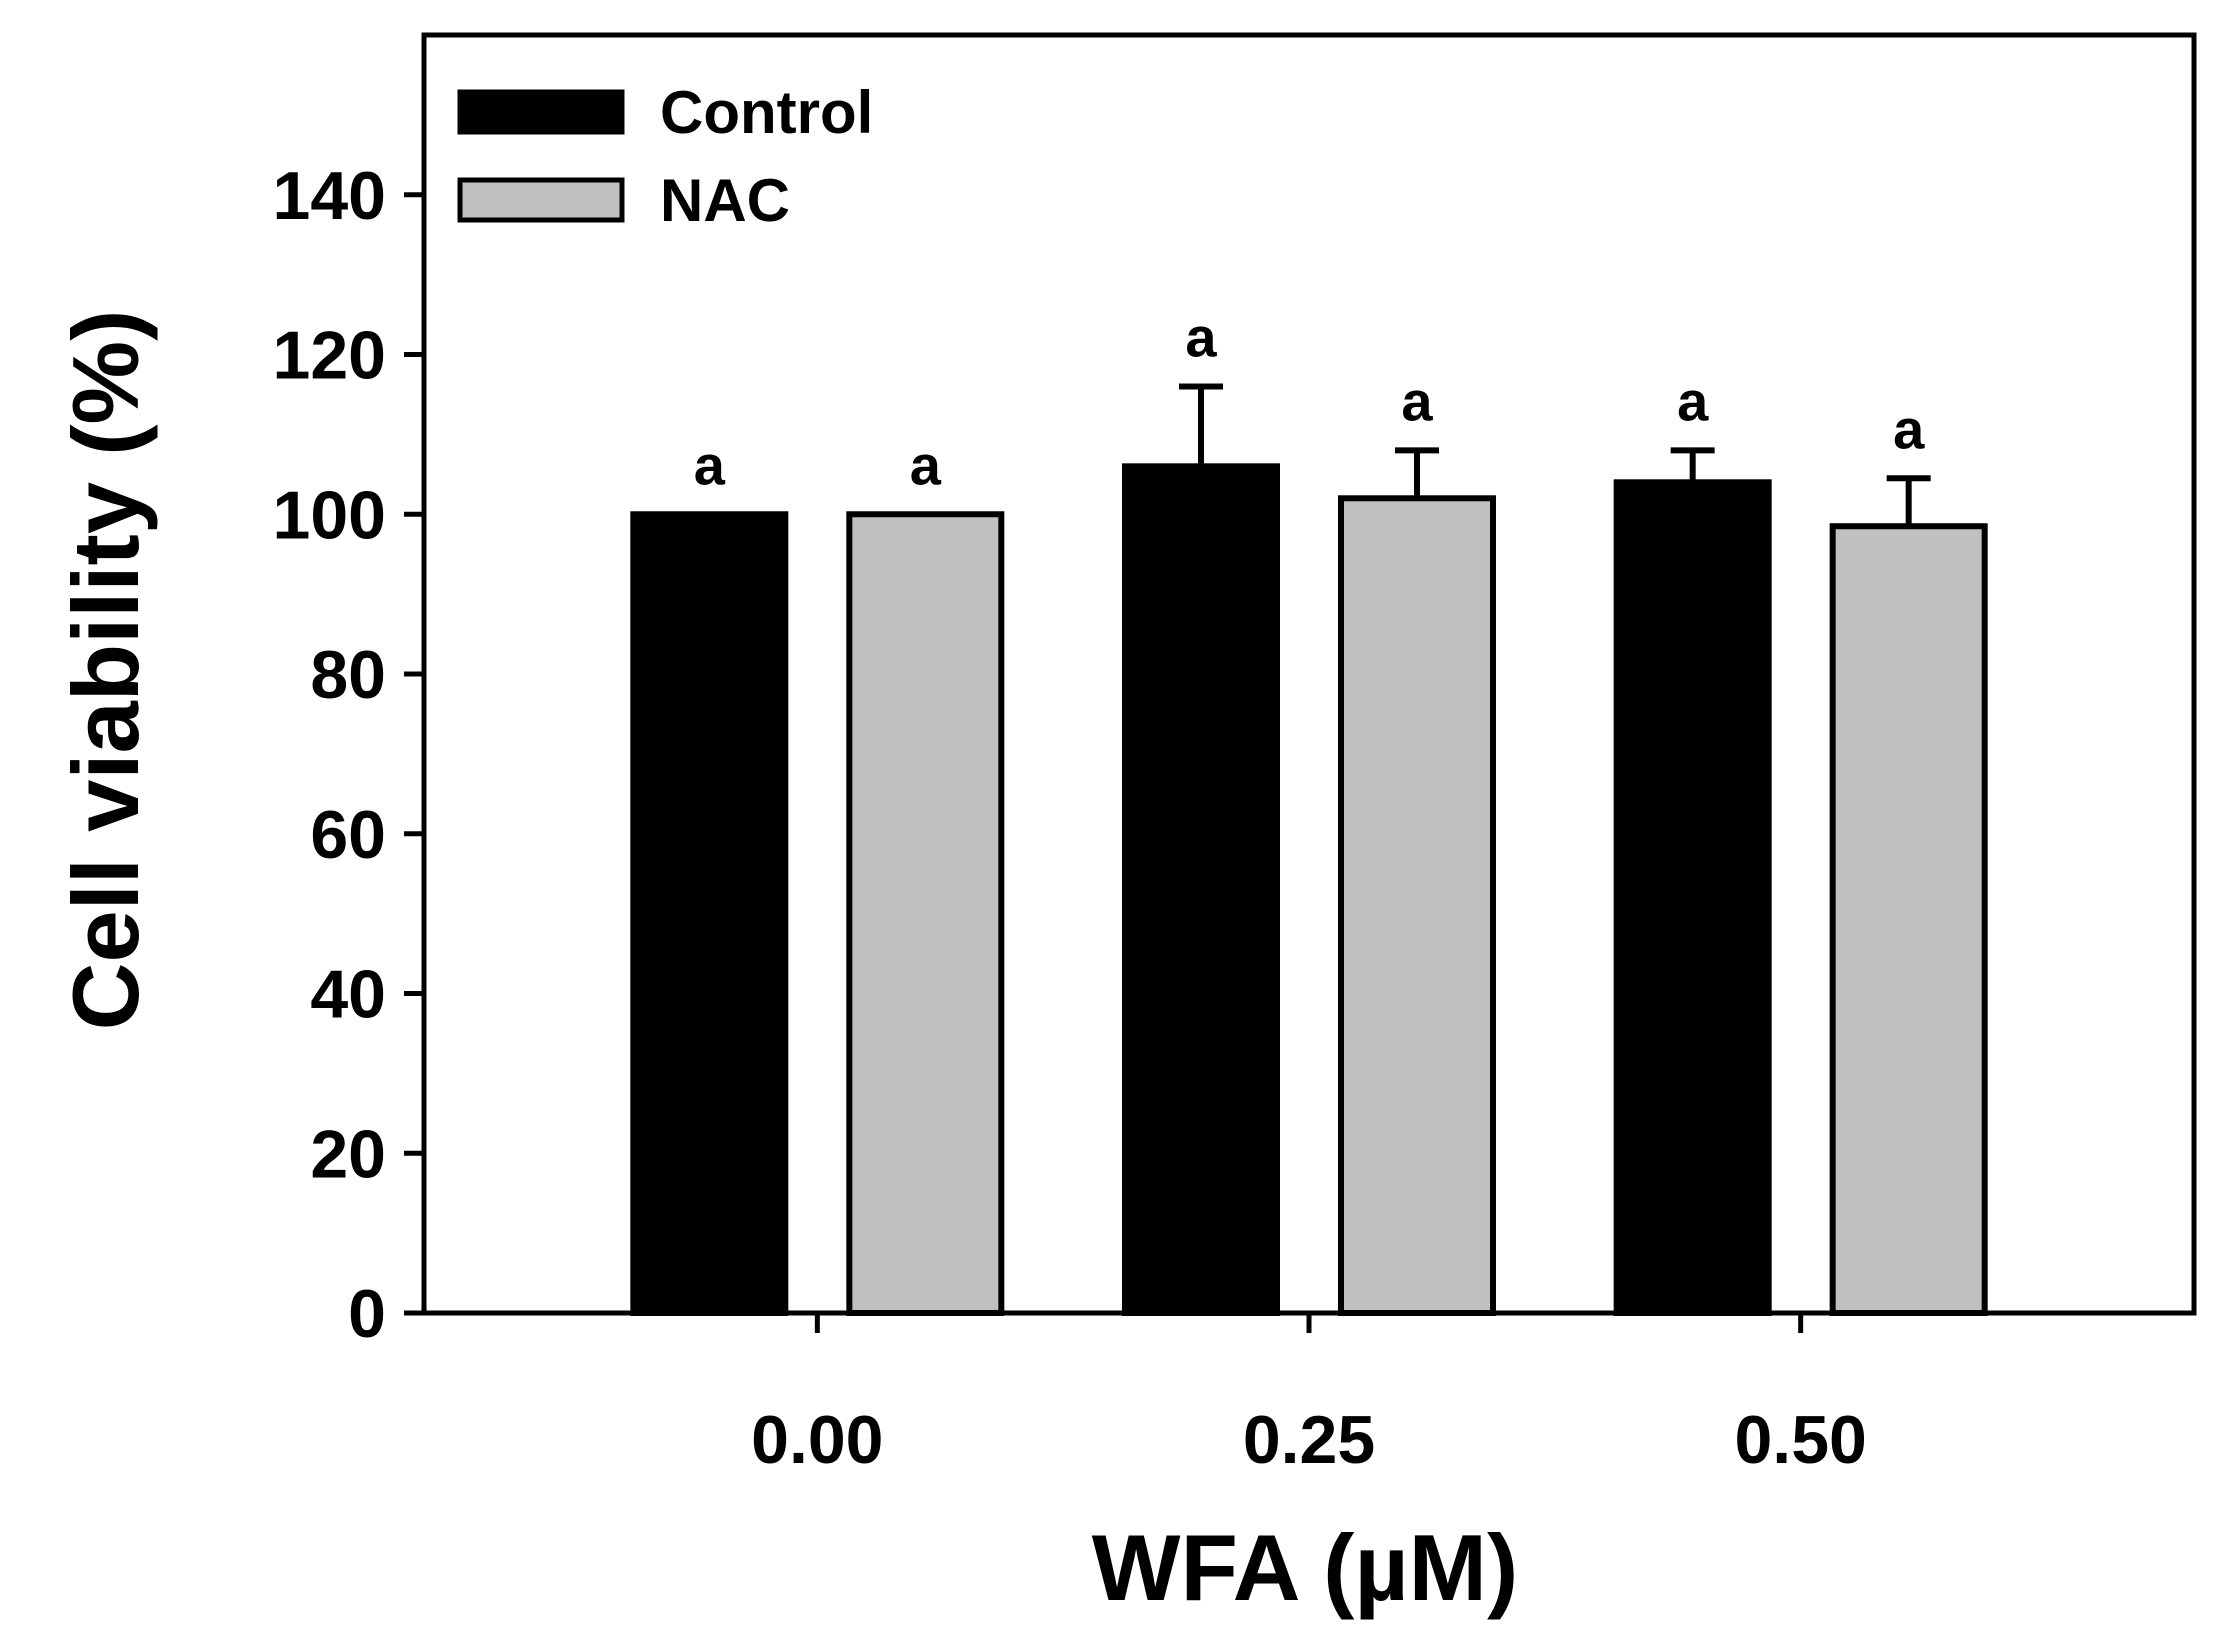 Image resolution: width=2236 pixels, height=1650 pixels. I want to click on legend-label-control: Control, so click(766, 112).